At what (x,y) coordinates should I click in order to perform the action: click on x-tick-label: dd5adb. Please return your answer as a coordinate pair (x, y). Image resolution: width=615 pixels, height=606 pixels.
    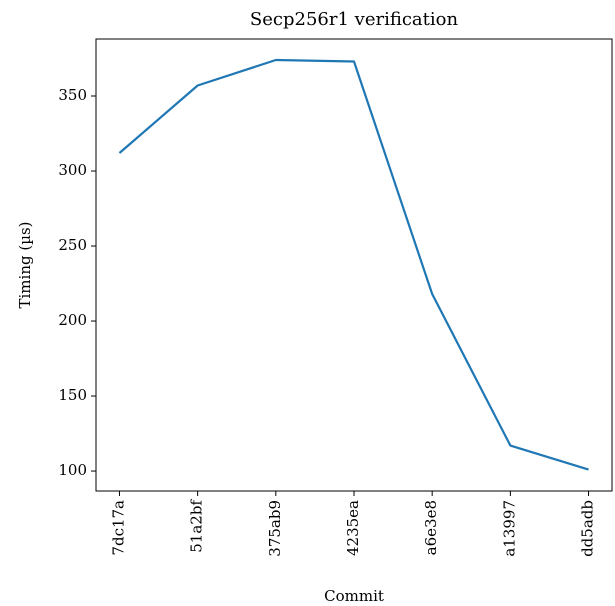
    Looking at the image, I should click on (588, 528).